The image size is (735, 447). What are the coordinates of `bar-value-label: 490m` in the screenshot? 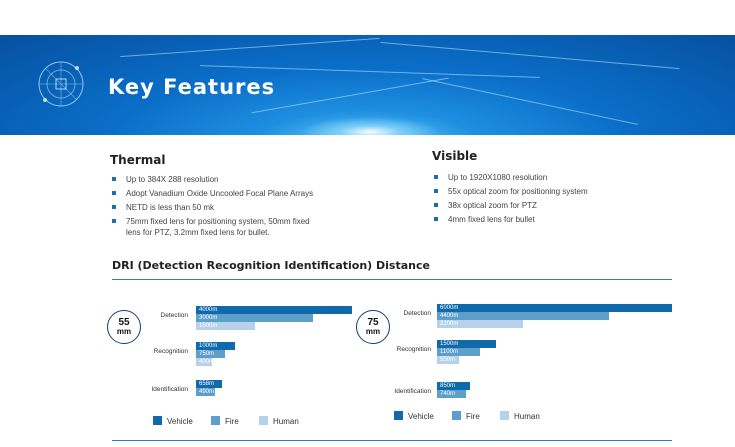 It's located at (207, 392).